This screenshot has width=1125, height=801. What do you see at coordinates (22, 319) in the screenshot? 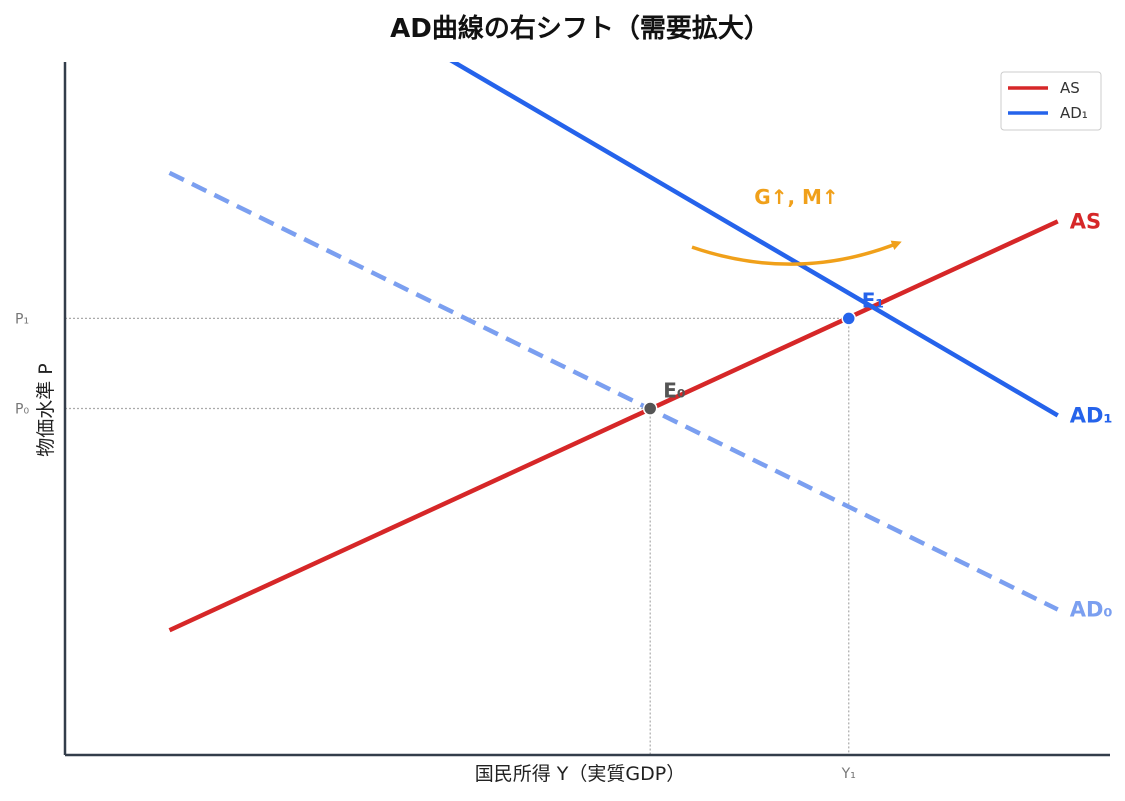
I see `y-tick-label-1: P₁` at bounding box center [22, 319].